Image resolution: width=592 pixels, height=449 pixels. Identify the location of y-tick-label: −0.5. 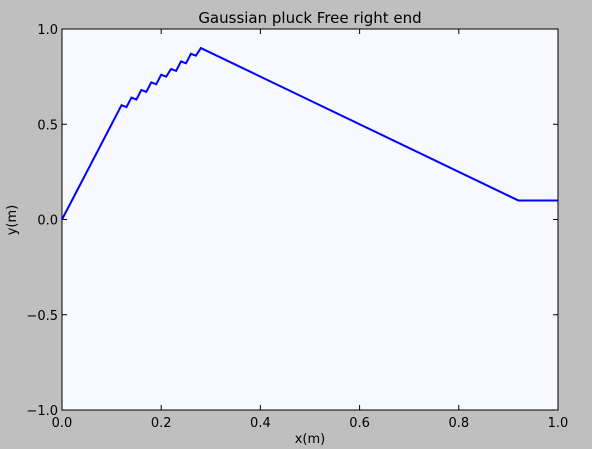
(42, 316).